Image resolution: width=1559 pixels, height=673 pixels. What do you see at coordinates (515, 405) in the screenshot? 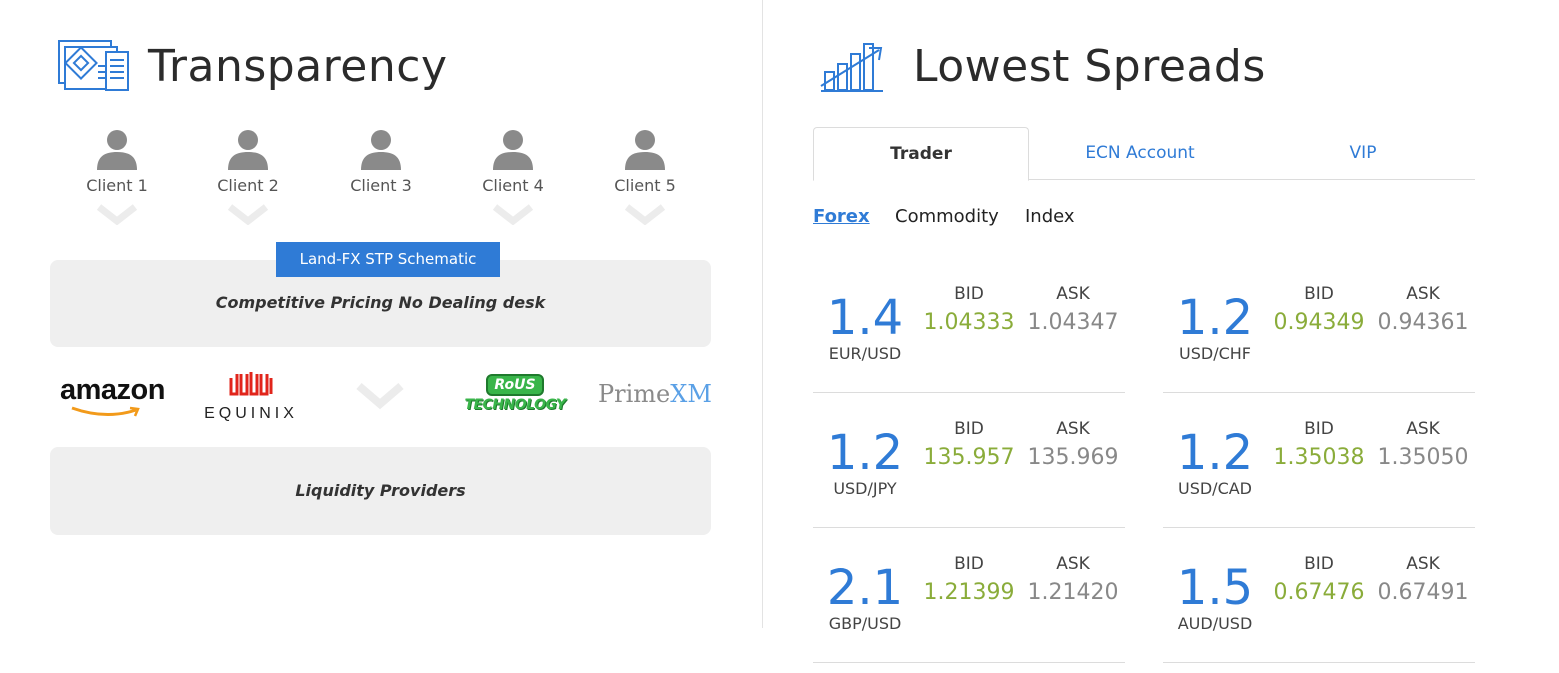
I see `technology-wordmark: TECHNOLOGY` at bounding box center [515, 405].